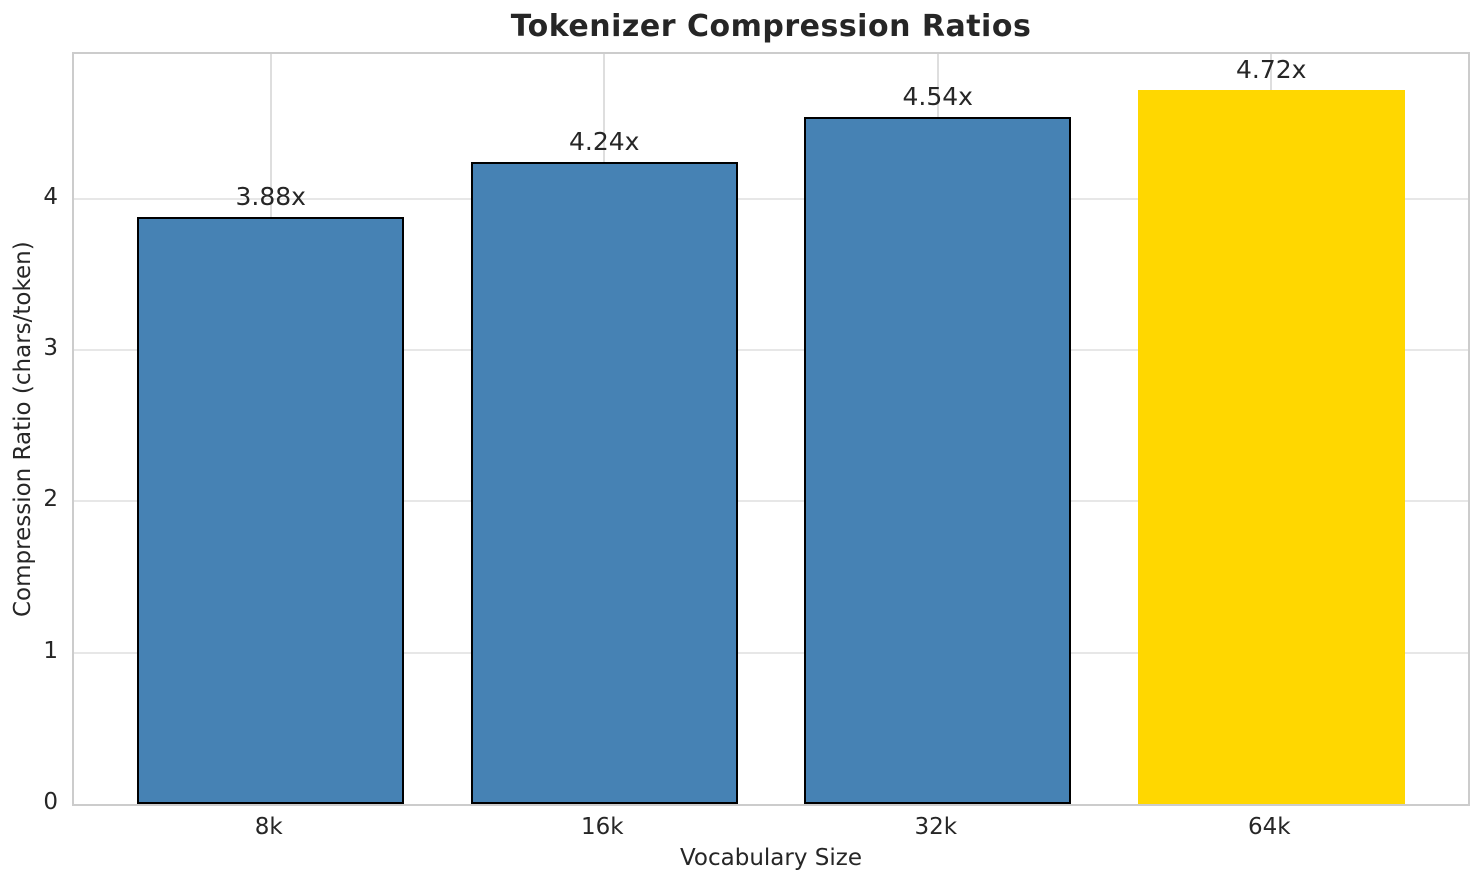  What do you see at coordinates (50, 348) in the screenshot?
I see `y-tick-label: 3` at bounding box center [50, 348].